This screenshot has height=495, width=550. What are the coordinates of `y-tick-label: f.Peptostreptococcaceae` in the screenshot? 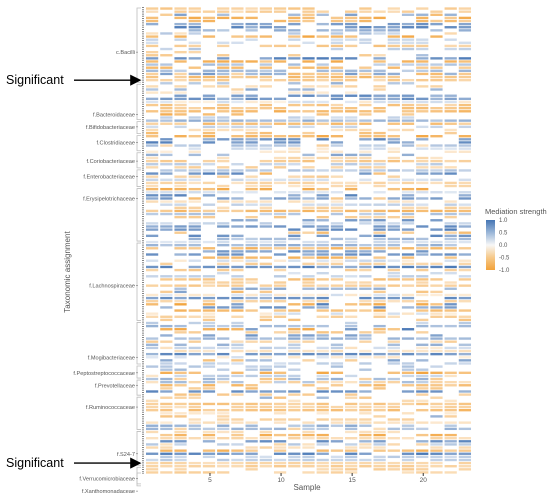 It's located at (104, 374).